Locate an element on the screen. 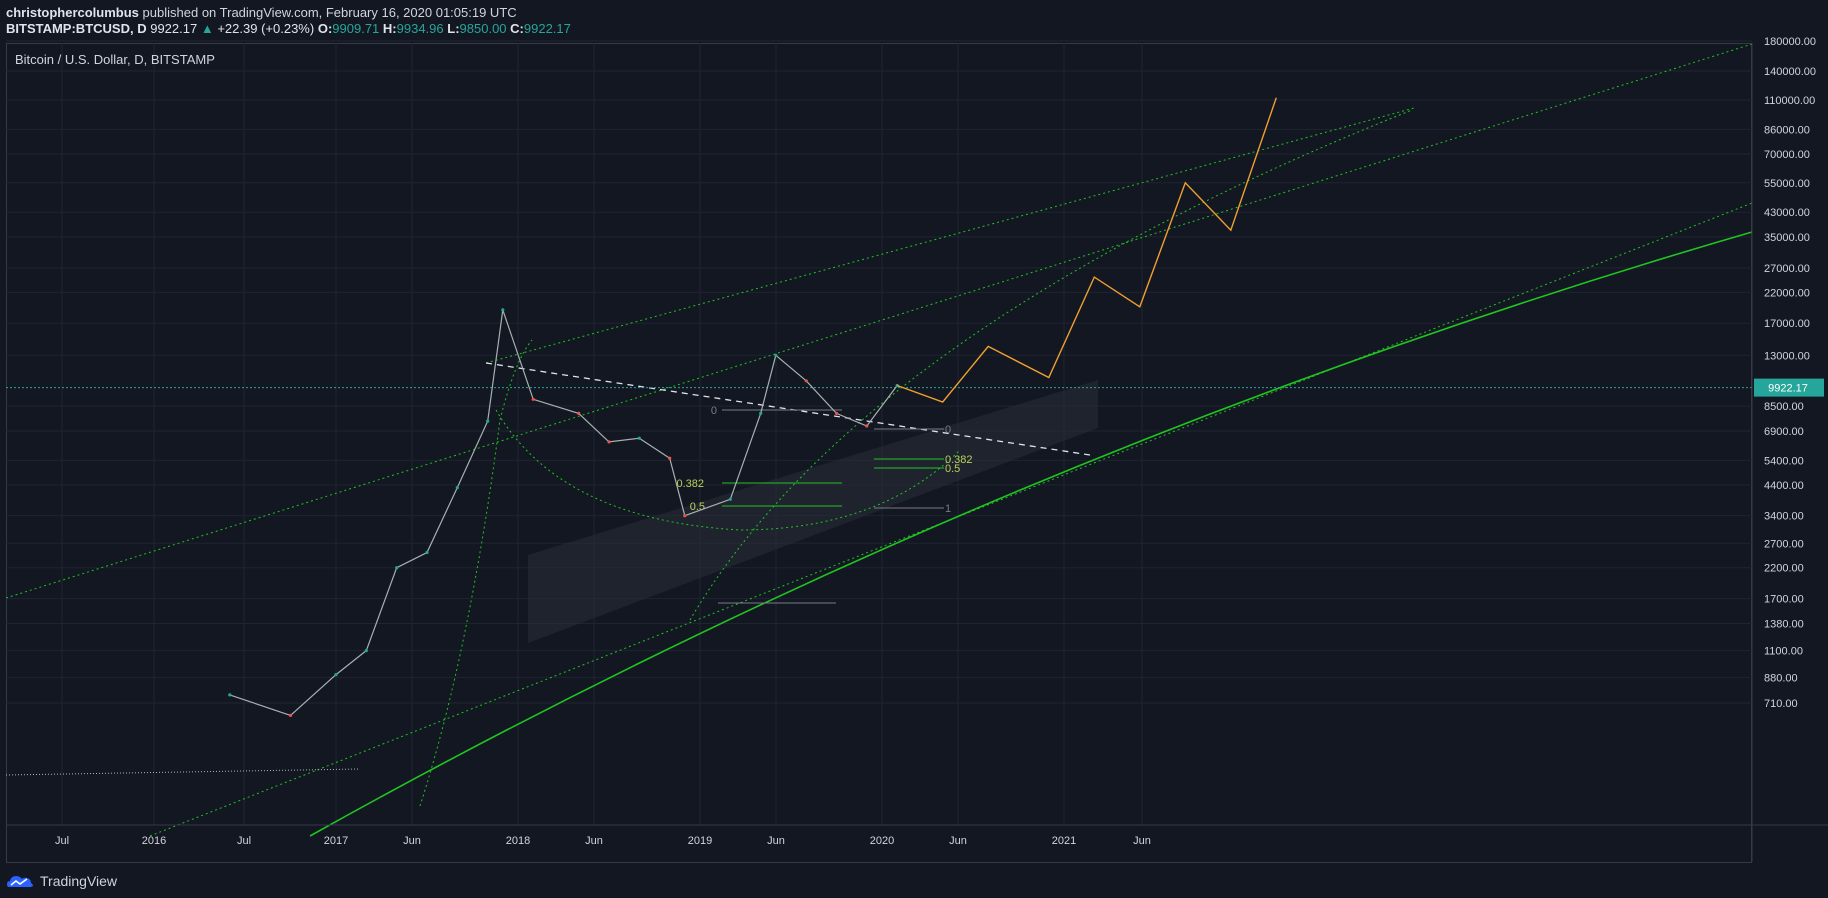 This screenshot has width=1828, height=898. last-price-badge is located at coordinates (1789, 387).